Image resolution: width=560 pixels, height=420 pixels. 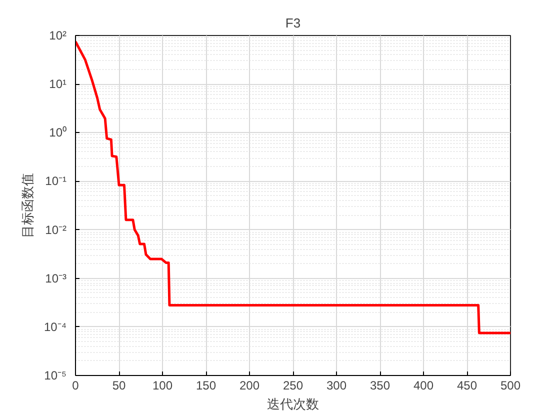 I want to click on y-tick-label: 10⁻³, so click(x=56, y=278).